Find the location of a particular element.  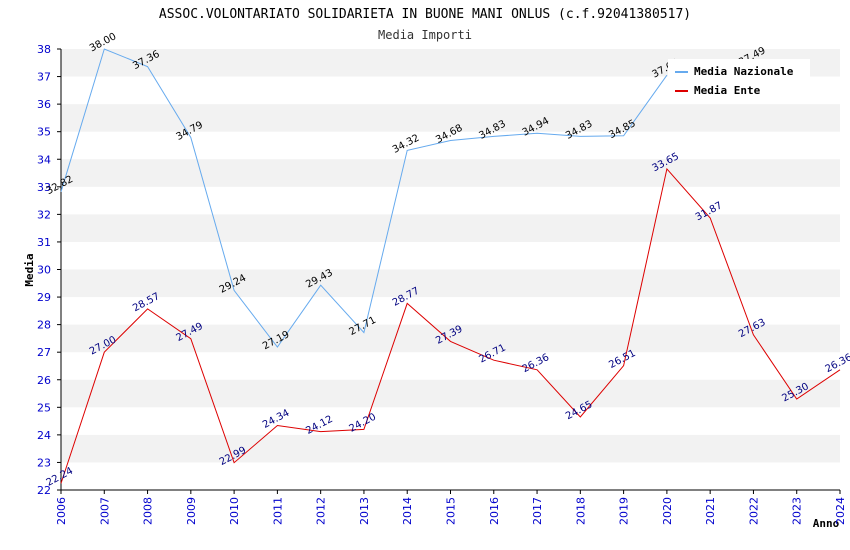

y-tick-label: 28 is located at coordinates (44, 325).